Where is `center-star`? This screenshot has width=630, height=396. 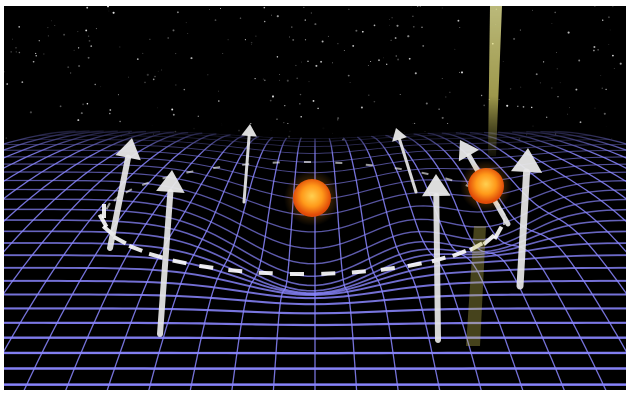
center-star is located at coordinates (312, 198).